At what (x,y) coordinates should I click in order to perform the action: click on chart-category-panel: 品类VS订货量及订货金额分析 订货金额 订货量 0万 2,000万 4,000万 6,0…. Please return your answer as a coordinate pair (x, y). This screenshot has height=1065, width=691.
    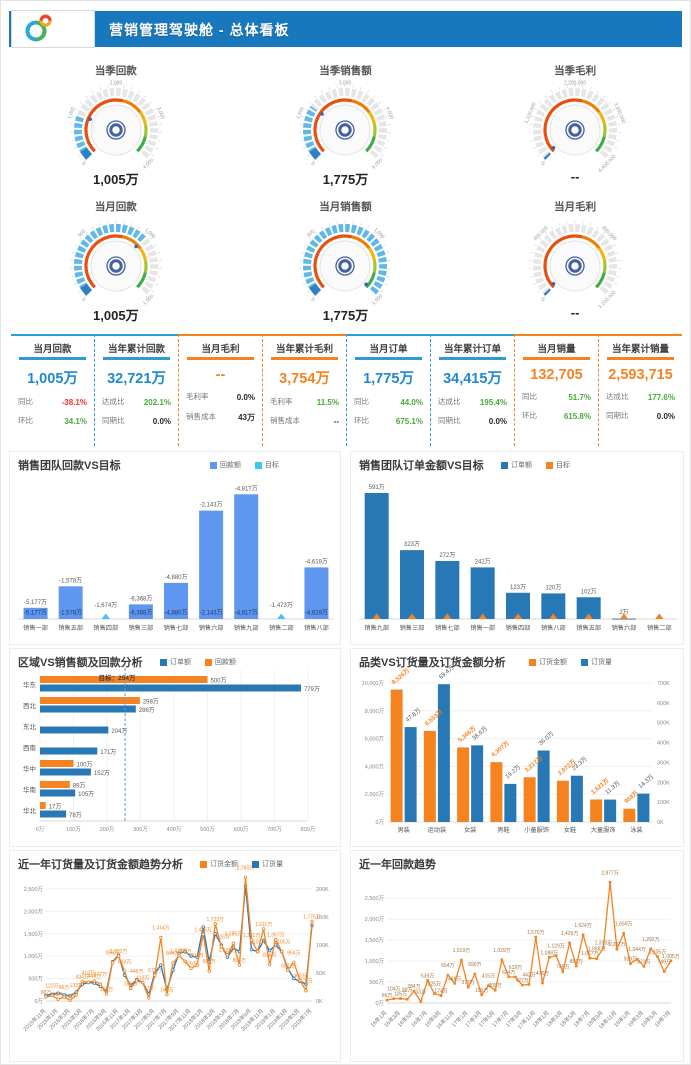
    Looking at the image, I should click on (517, 747).